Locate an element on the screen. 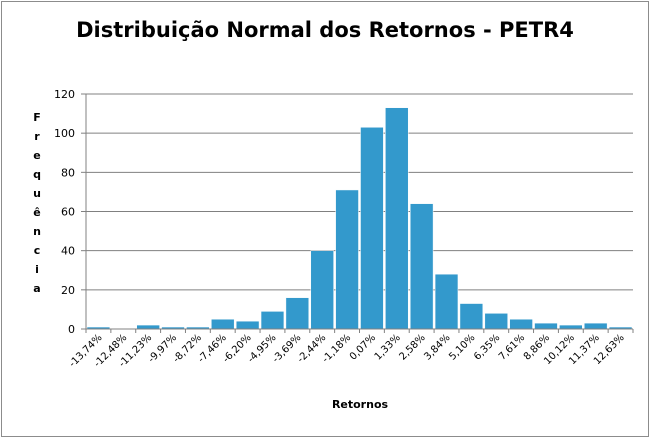  y-tick-labels: 0 20 40 60 80 100 120 is located at coordinates (64, 212).